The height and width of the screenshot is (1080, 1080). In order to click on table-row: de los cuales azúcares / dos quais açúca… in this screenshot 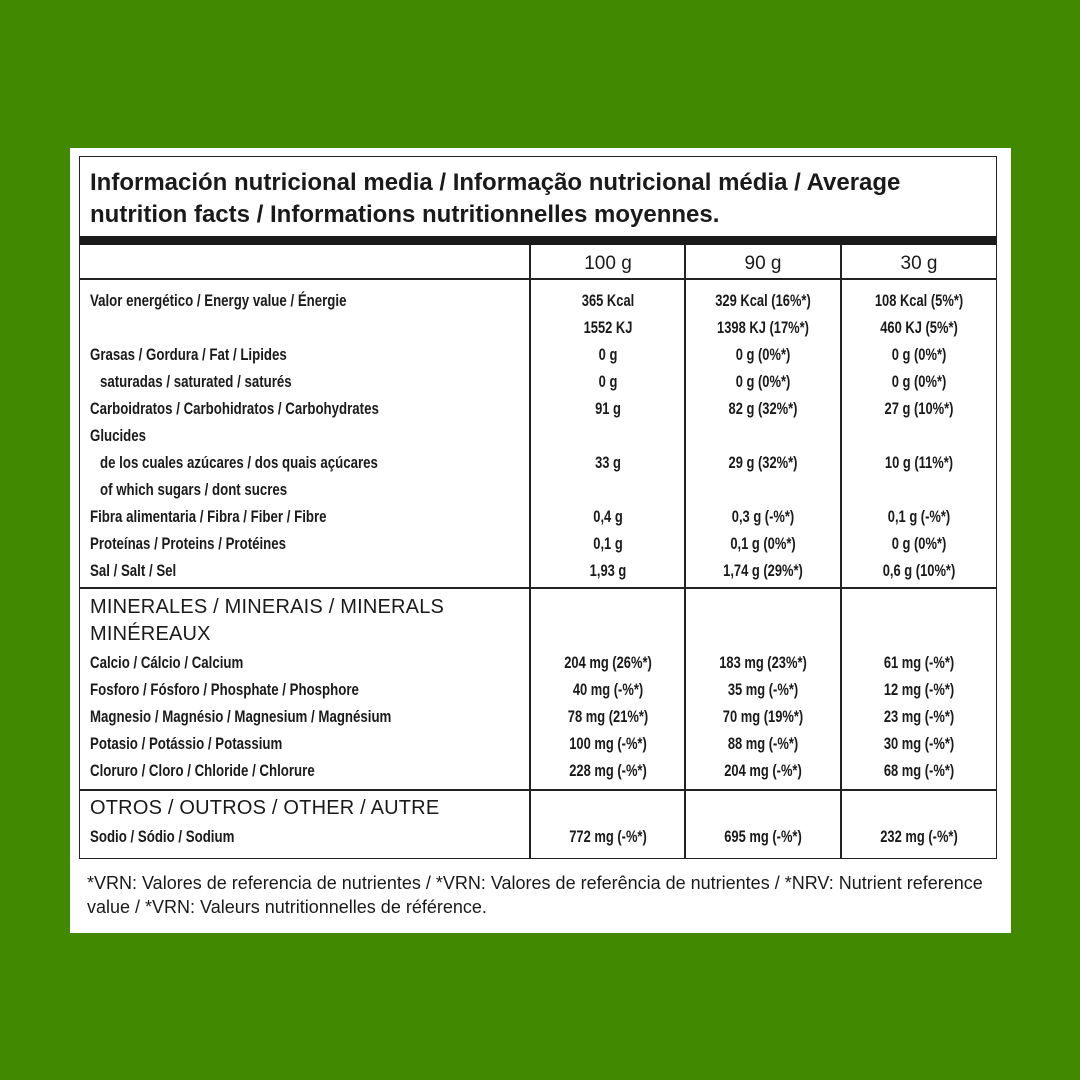, I will do `click(538, 462)`.